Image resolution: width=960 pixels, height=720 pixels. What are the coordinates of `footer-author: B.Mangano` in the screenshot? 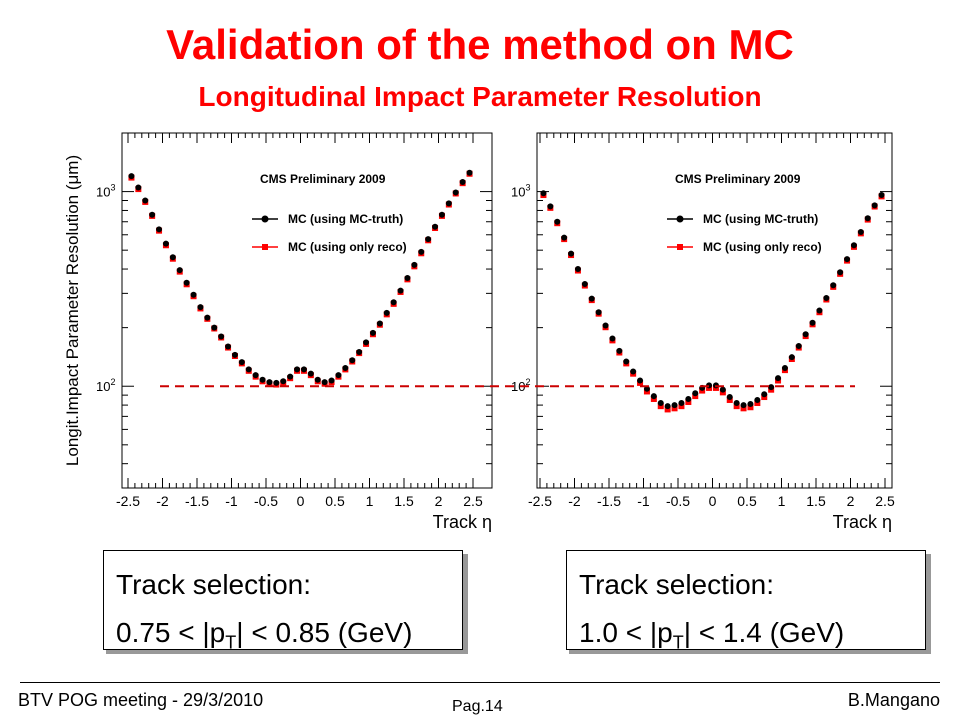 It's located at (893, 700).